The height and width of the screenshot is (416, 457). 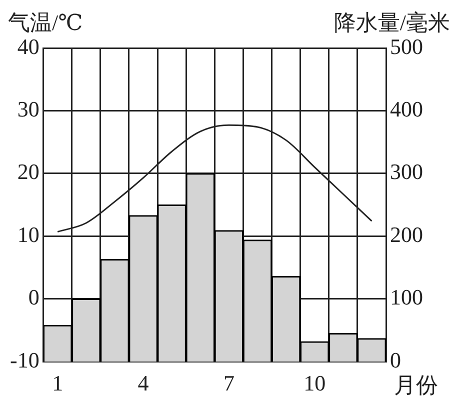 What do you see at coordinates (28, 46) in the screenshot?
I see `y-tick-label: 40` at bounding box center [28, 46].